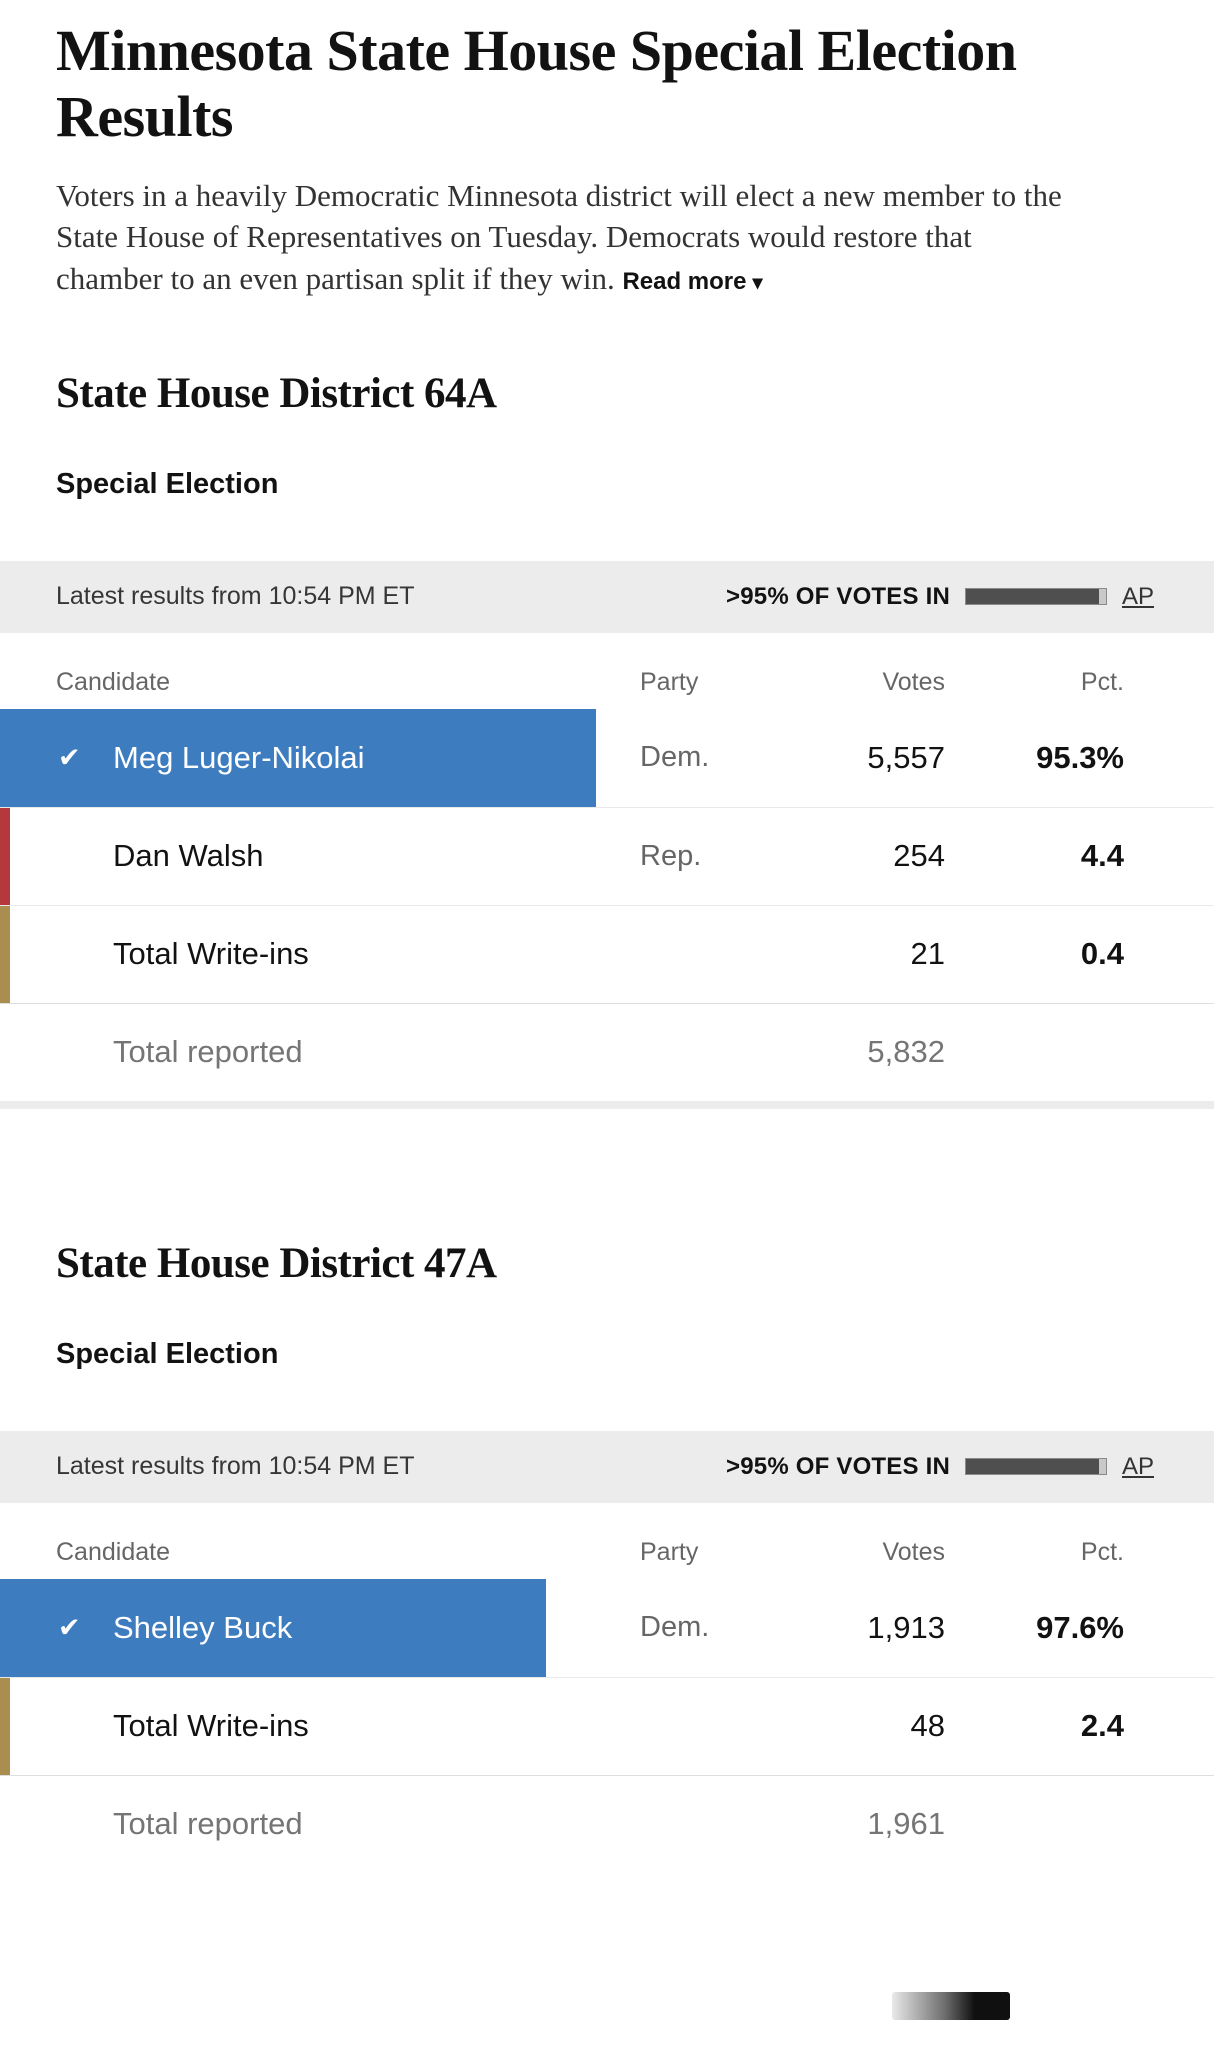 Image resolution: width=1214 pixels, height=2048 pixels. I want to click on table-bottom-divider, so click(607, 1104).